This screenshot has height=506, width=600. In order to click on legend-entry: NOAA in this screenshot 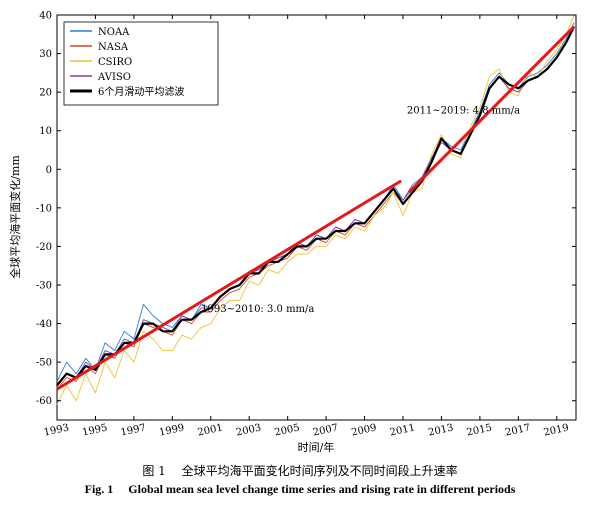, I will do `click(114, 32)`.